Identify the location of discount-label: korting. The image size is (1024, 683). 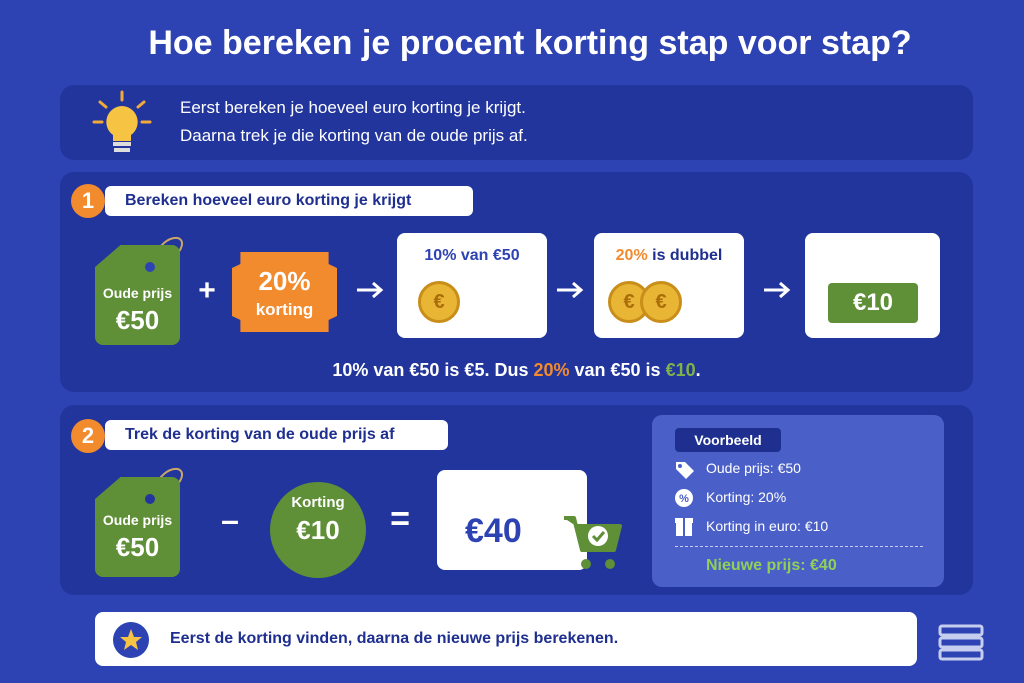
(284, 309).